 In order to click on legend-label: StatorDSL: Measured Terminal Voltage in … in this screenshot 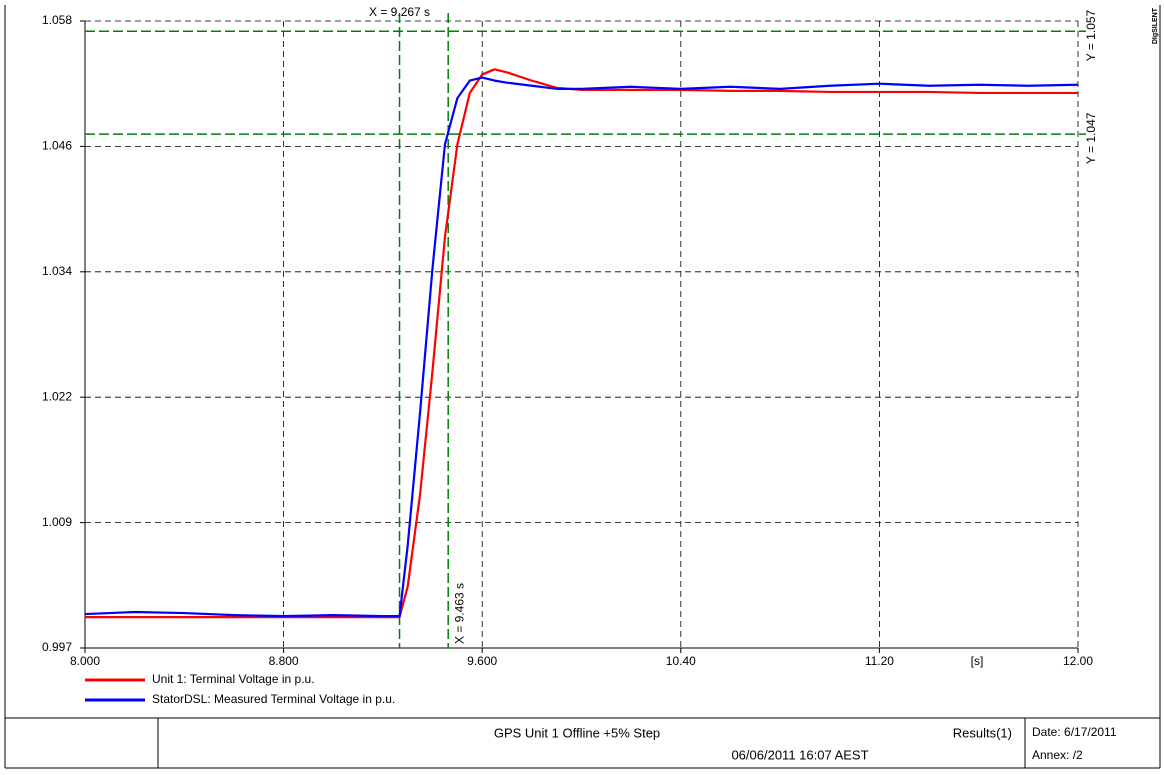, I will do `click(273, 699)`.